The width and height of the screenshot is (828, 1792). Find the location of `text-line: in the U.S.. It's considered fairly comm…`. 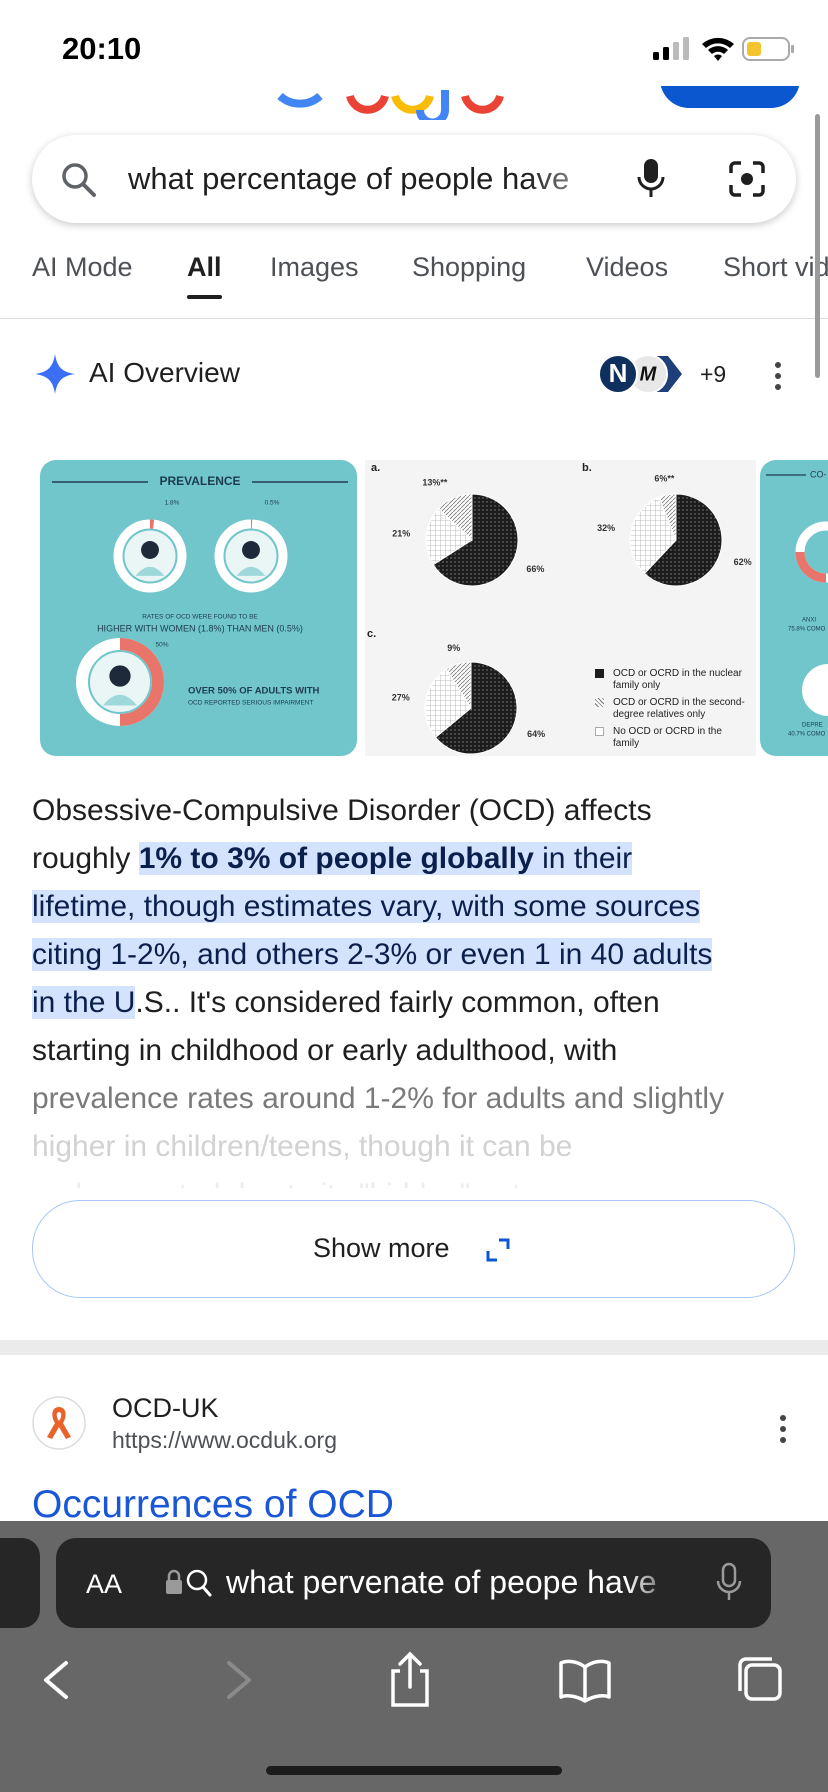

text-line: in the U.S.. It's considered fairly comm… is located at coordinates (430, 1003).